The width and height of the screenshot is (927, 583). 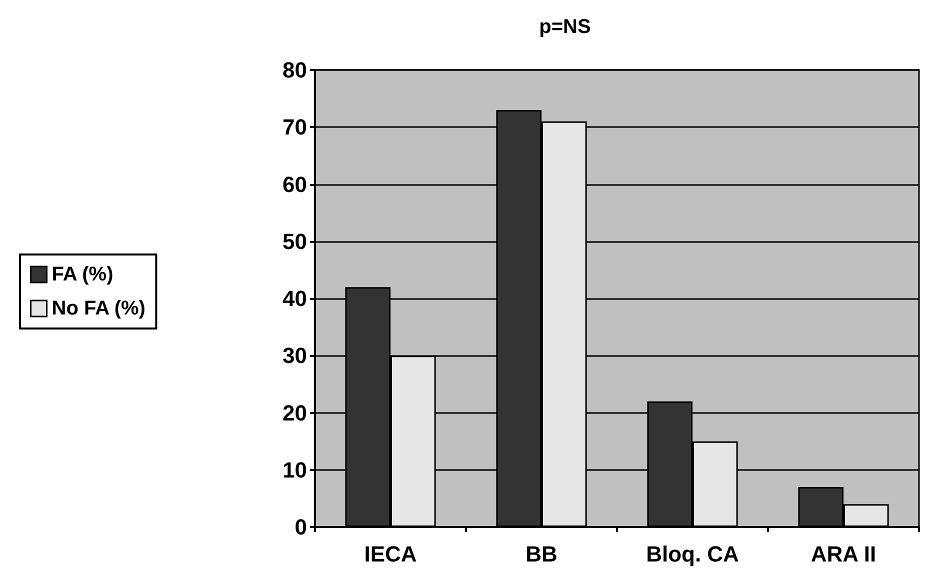 What do you see at coordinates (83, 275) in the screenshot?
I see `legend-label: FA (%)` at bounding box center [83, 275].